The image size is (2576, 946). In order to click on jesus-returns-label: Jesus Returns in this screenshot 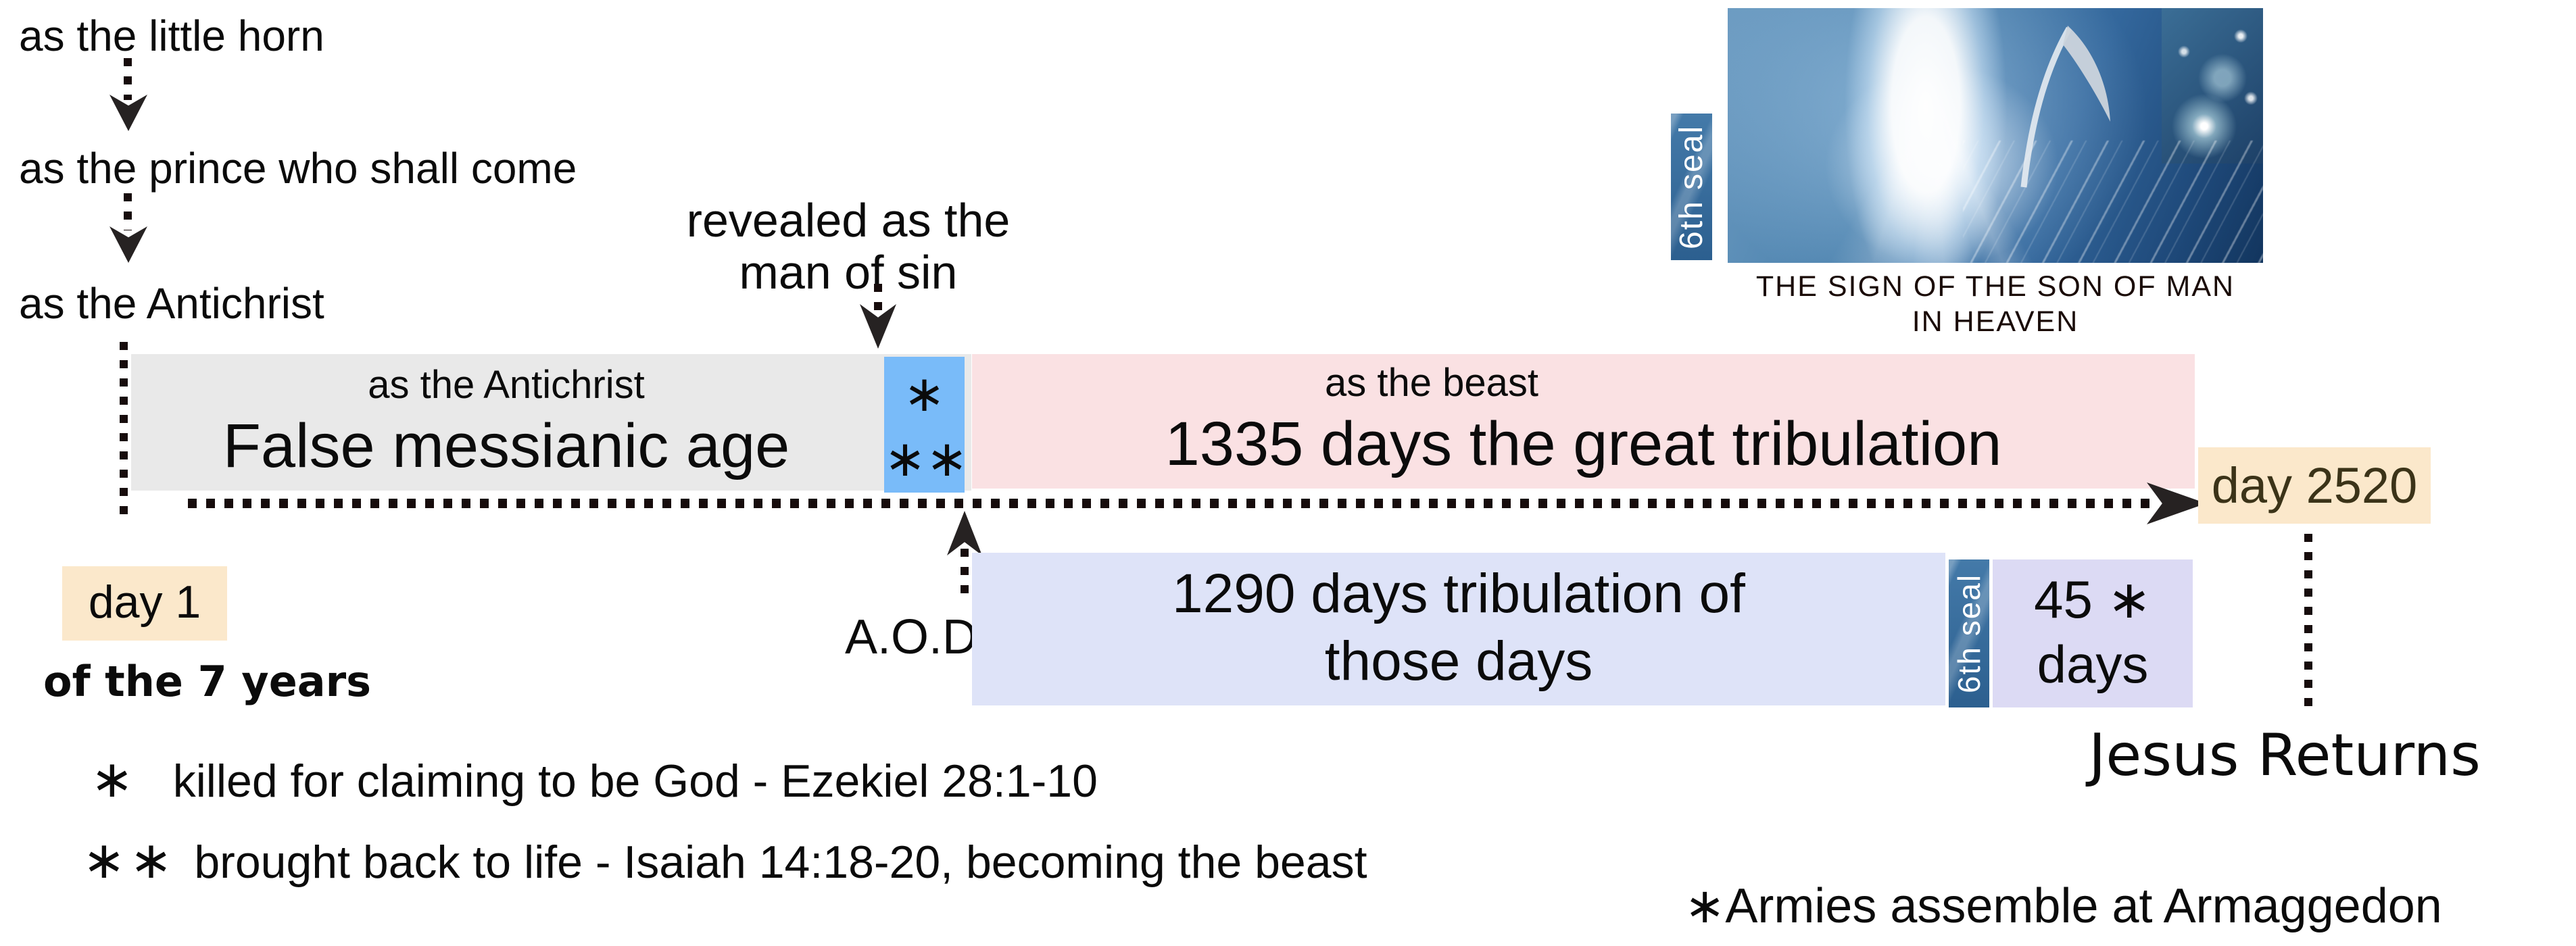, I will do `click(2285, 756)`.